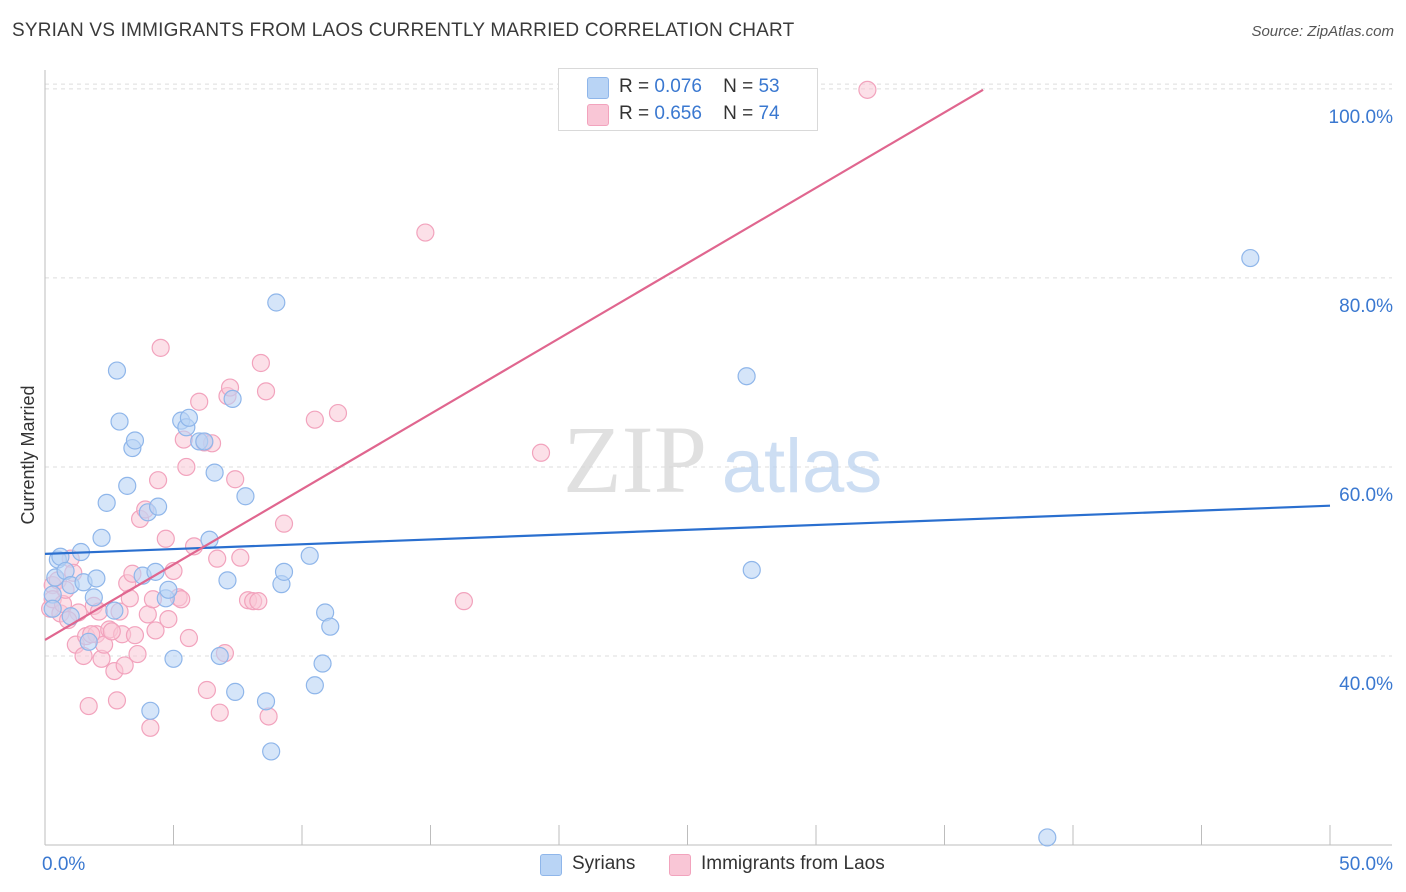 The width and height of the screenshot is (1406, 892). I want to click on watermark-atlas: atlas, so click(802, 466).